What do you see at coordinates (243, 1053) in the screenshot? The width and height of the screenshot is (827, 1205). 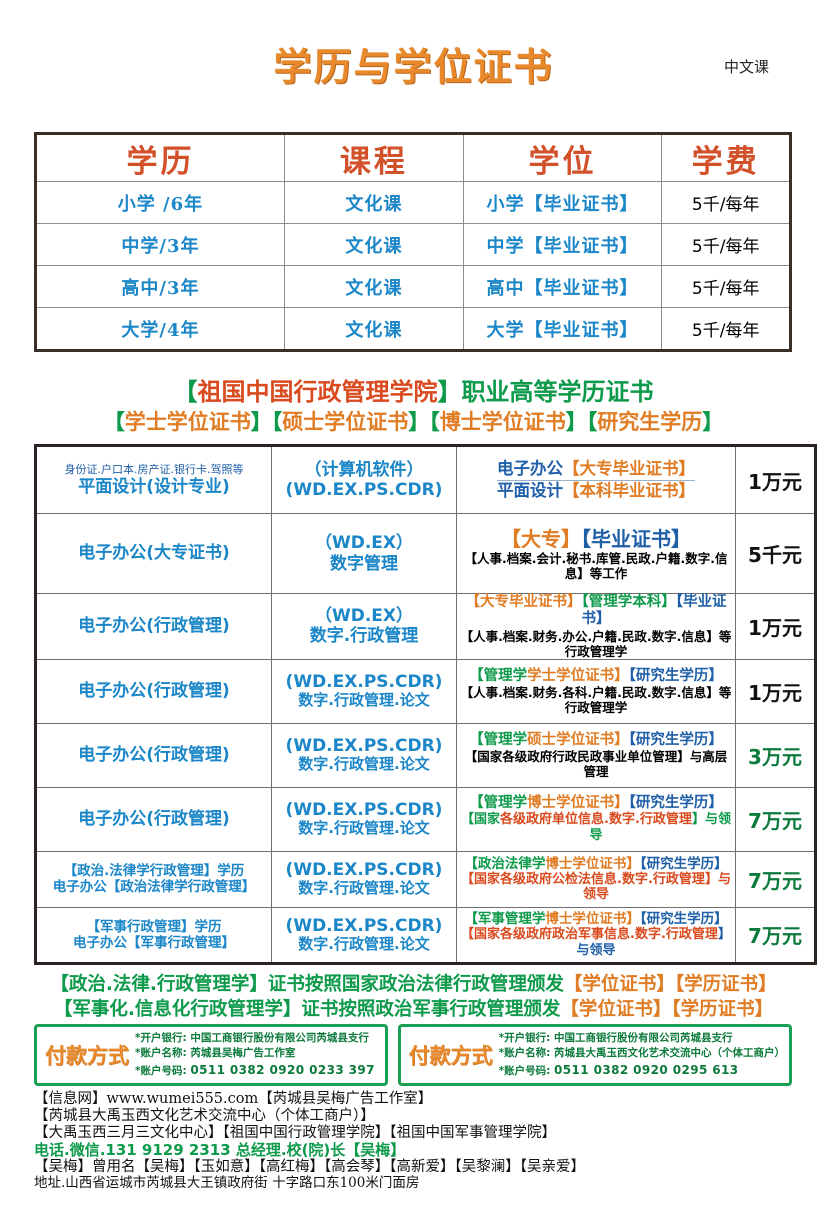 I see `account-name-value: 芮城县吴梅广告工作室` at bounding box center [243, 1053].